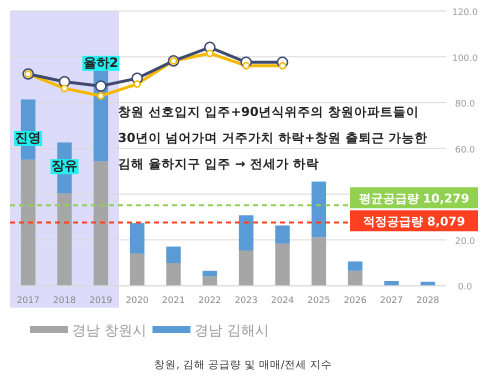 The image size is (486, 384). I want to click on x-tick-label: 2017, so click(28, 301).